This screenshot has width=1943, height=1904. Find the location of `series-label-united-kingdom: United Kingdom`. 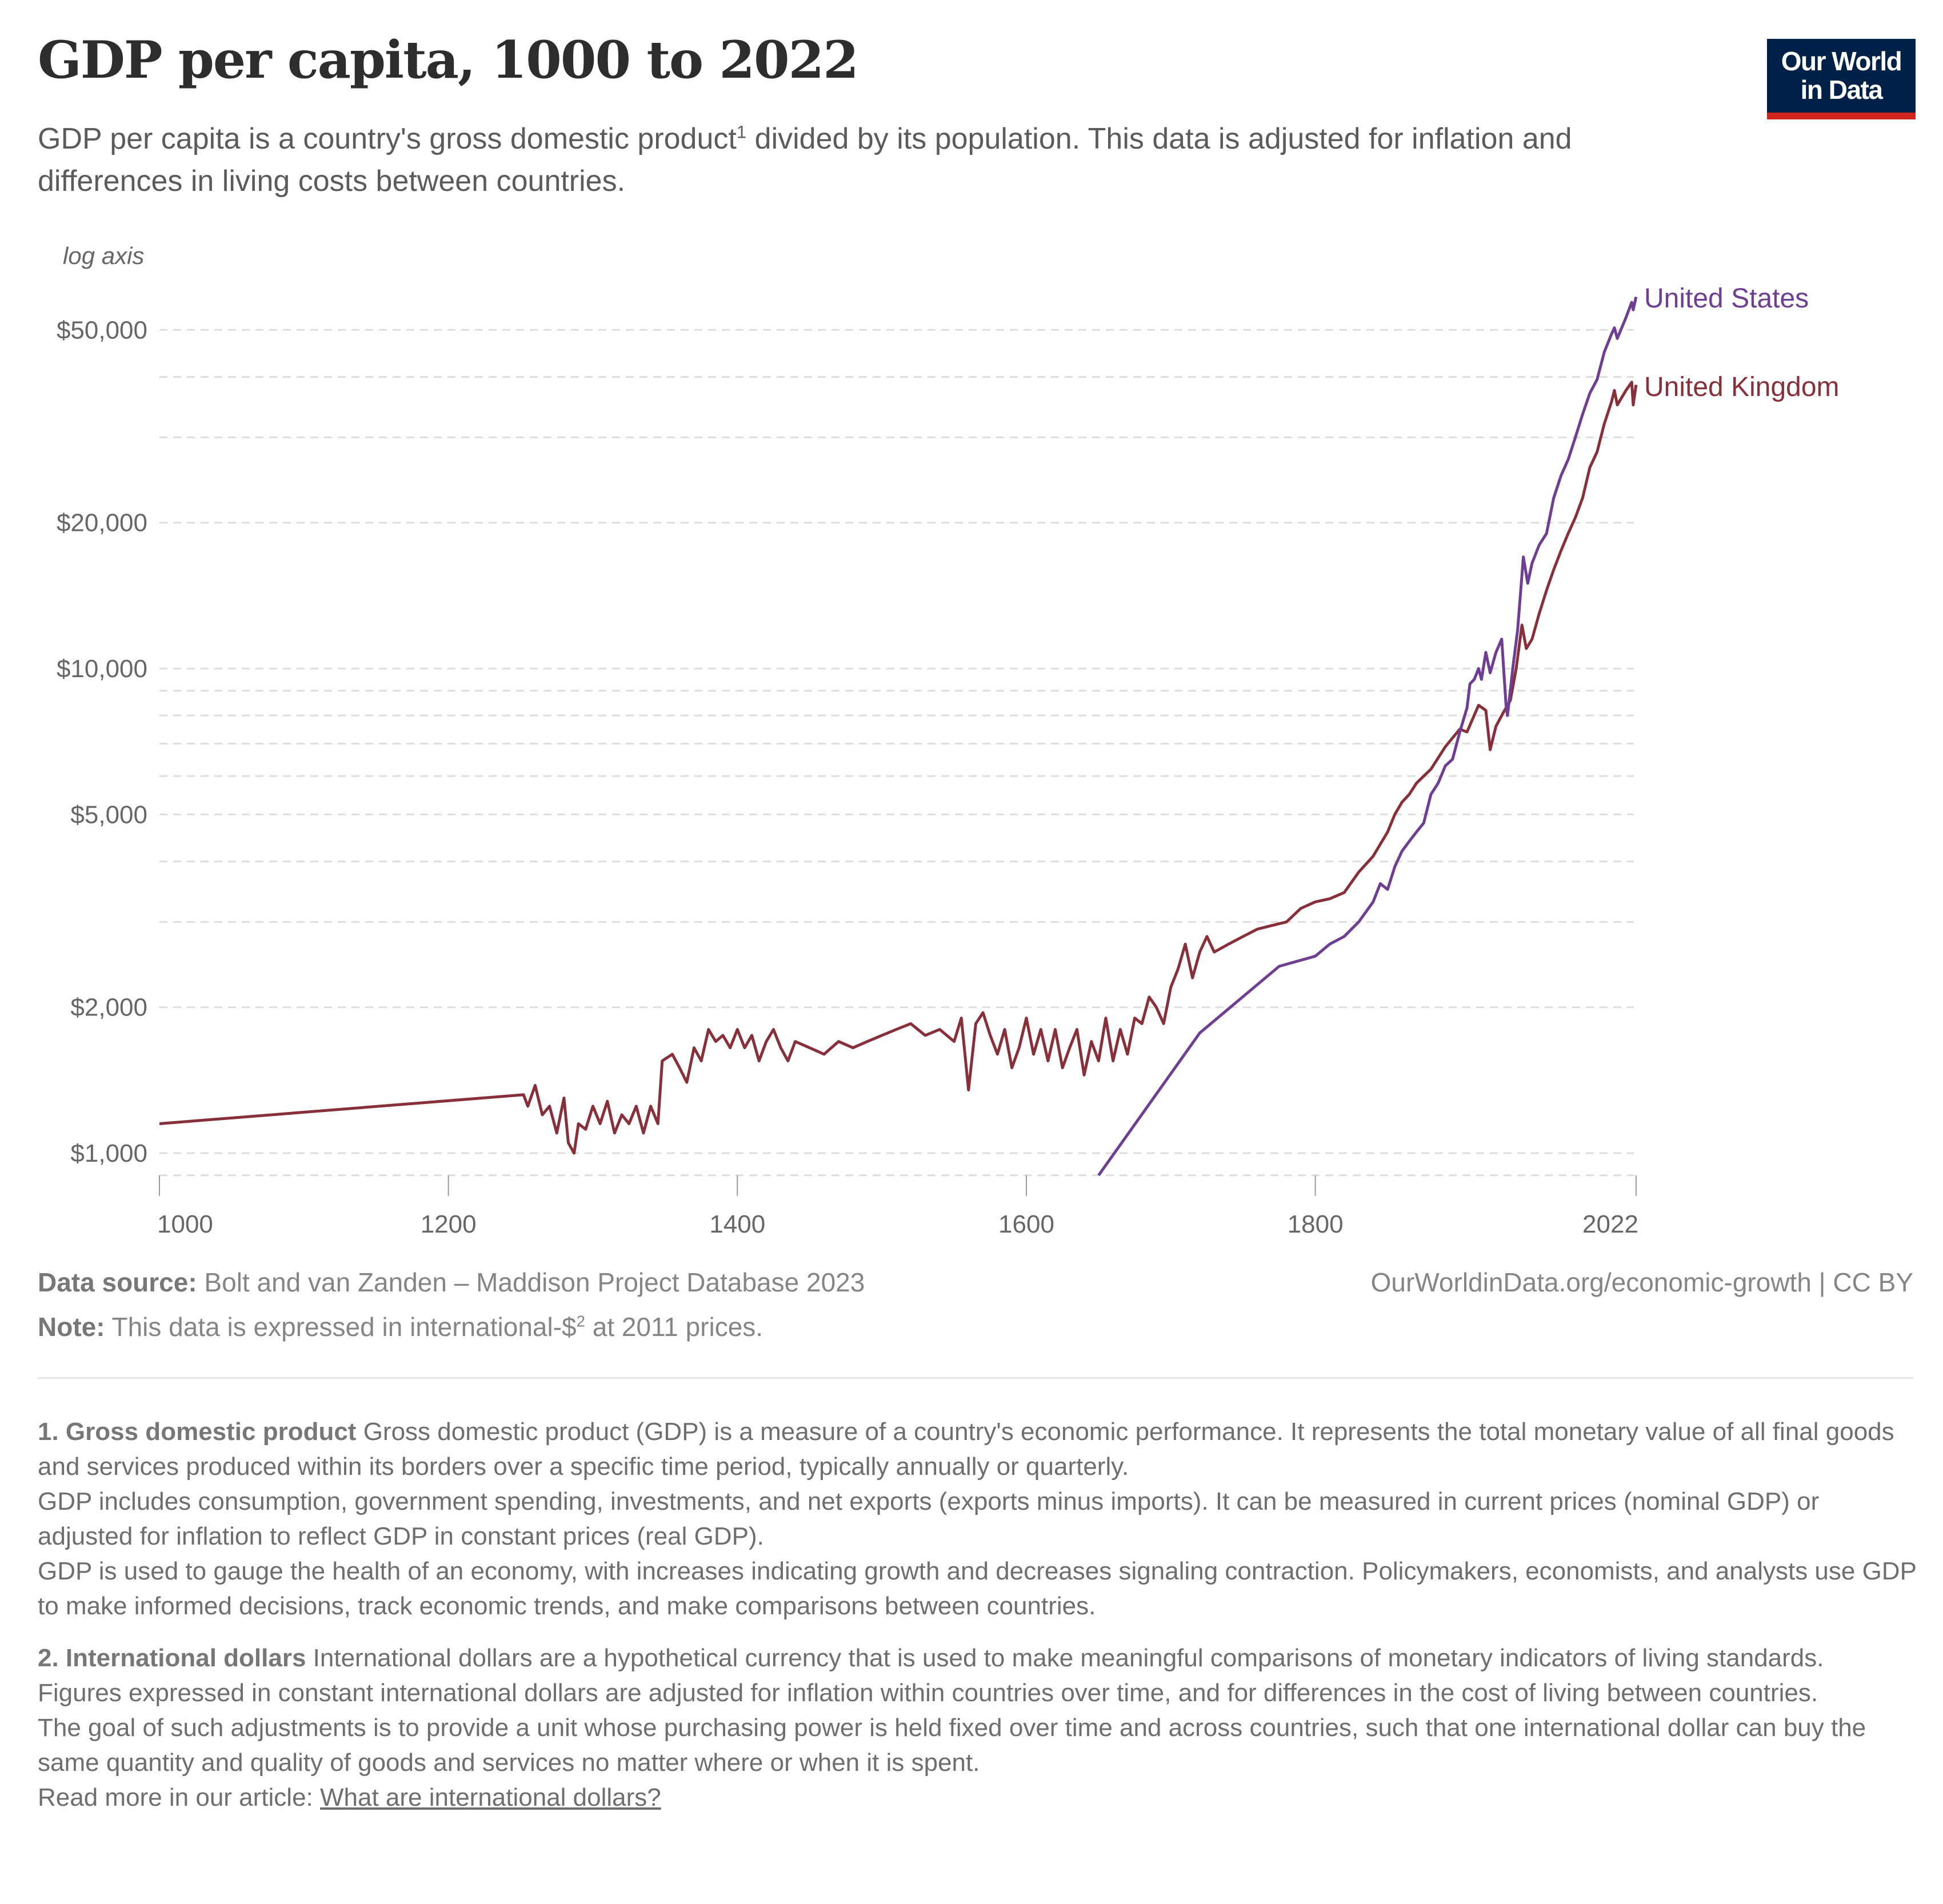

series-label-united-kingdom: United Kingdom is located at coordinates (1742, 387).